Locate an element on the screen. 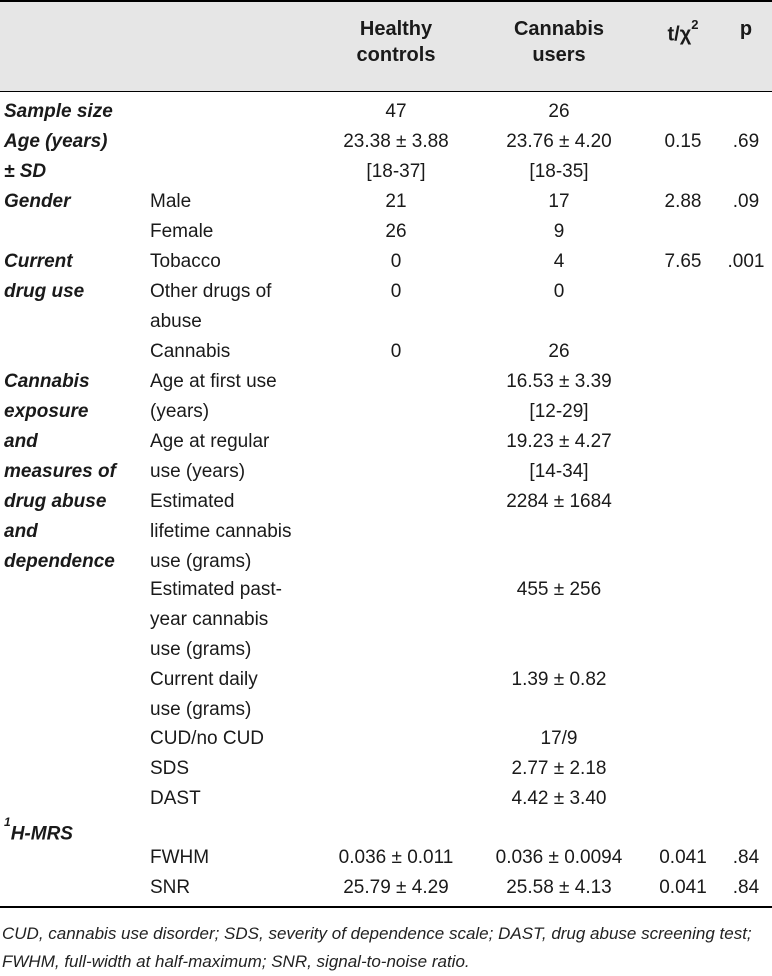 Image resolution: width=772 pixels, height=976 pixels. cell-sds-cu: 2.77 ± 2.18 is located at coordinates (559, 768).